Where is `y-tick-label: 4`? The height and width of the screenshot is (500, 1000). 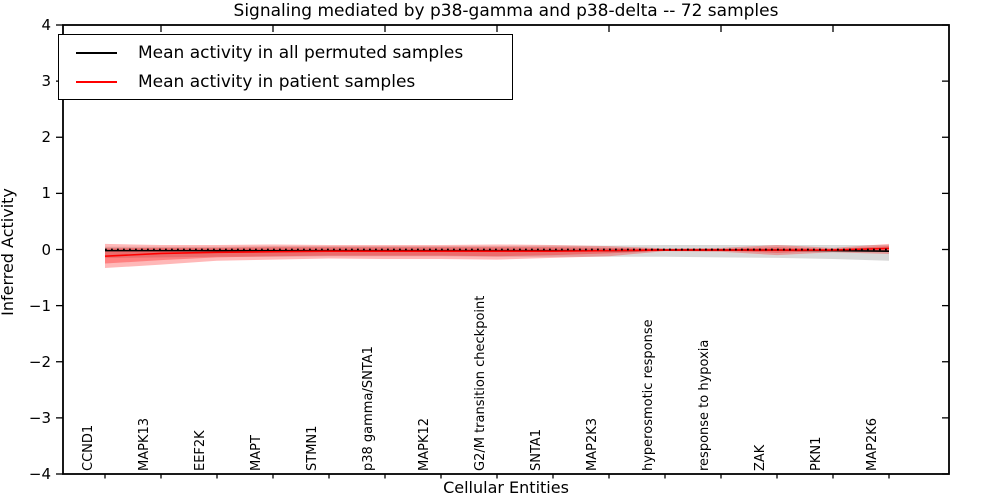 y-tick-label: 4 is located at coordinates (46, 25).